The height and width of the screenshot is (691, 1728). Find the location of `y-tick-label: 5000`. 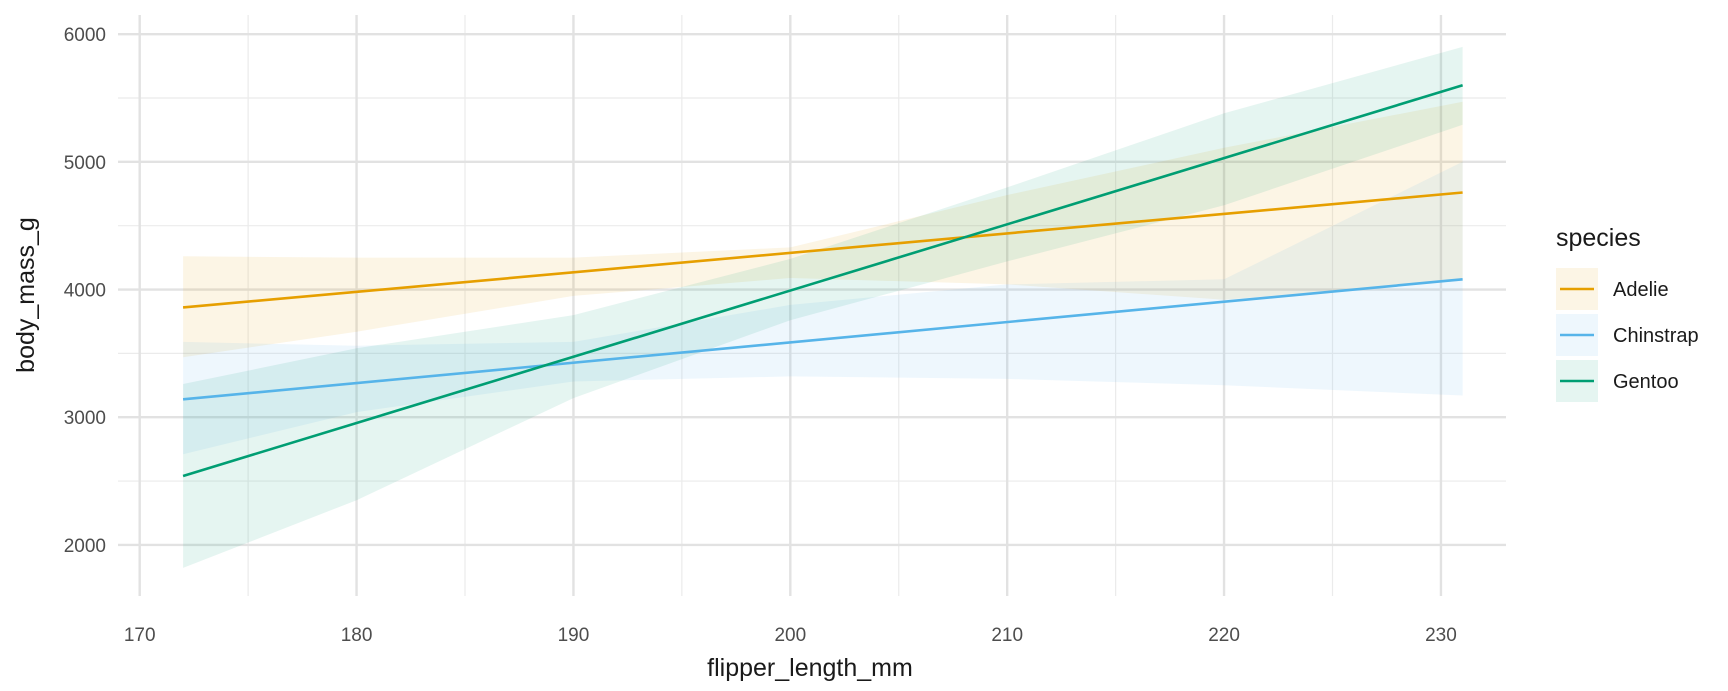

y-tick-label: 5000 is located at coordinates (85, 163).